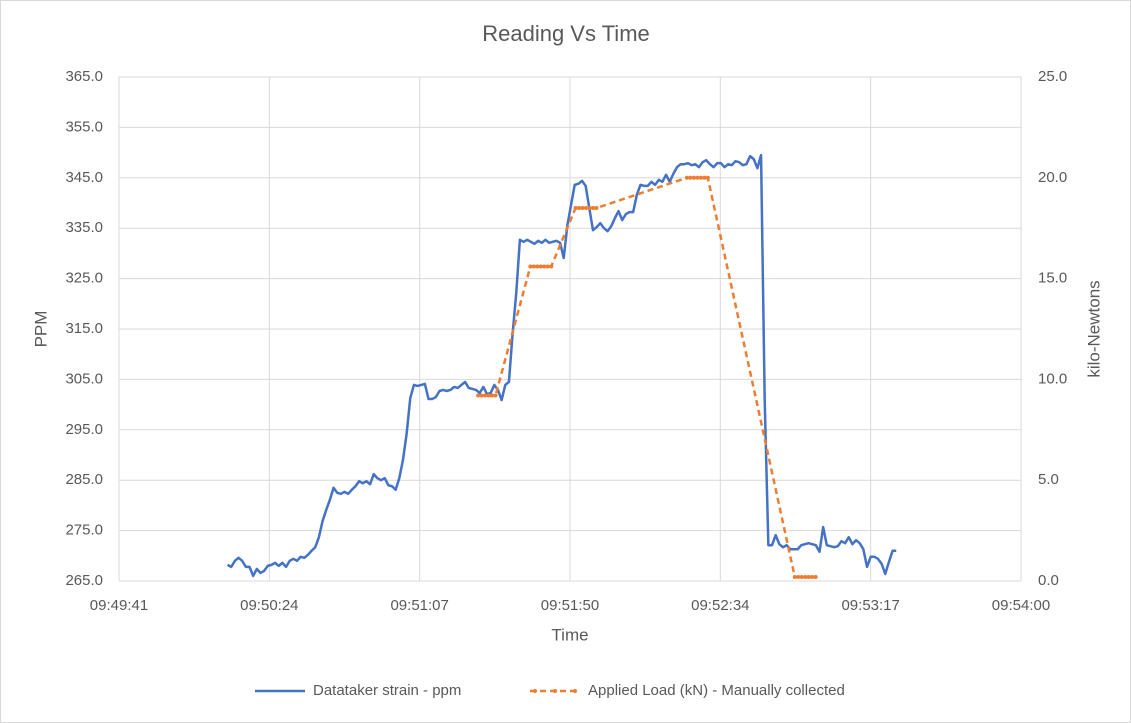 The width and height of the screenshot is (1131, 723). Describe the element at coordinates (720, 605) in the screenshot. I see `x-tick-label: 09:52:34` at that location.